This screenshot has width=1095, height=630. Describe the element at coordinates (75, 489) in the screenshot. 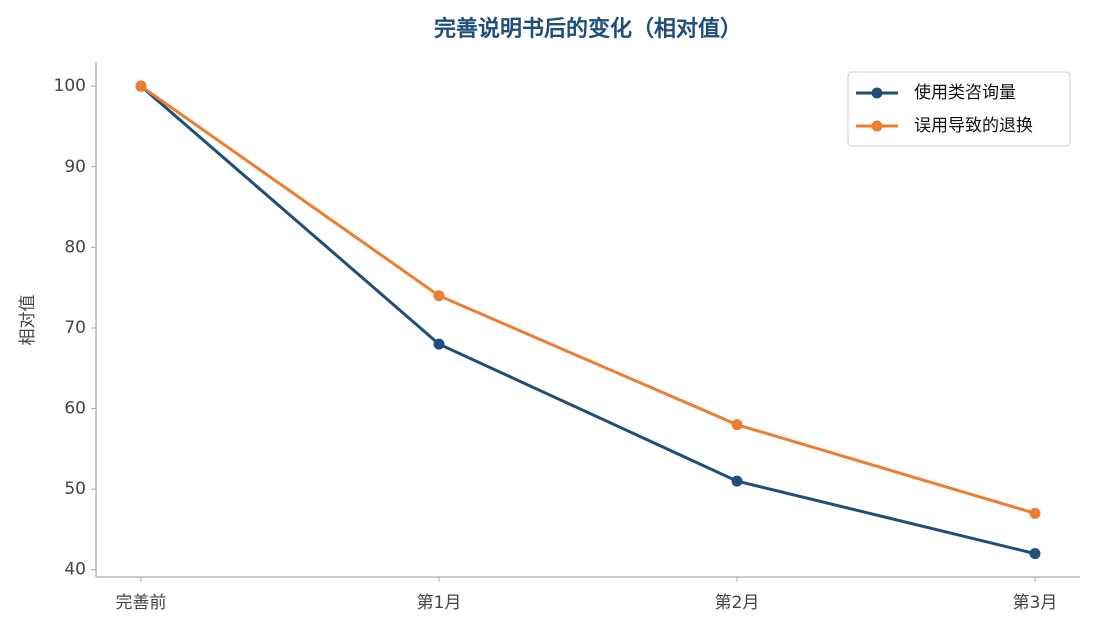

I see `y-tick-label: 50` at that location.